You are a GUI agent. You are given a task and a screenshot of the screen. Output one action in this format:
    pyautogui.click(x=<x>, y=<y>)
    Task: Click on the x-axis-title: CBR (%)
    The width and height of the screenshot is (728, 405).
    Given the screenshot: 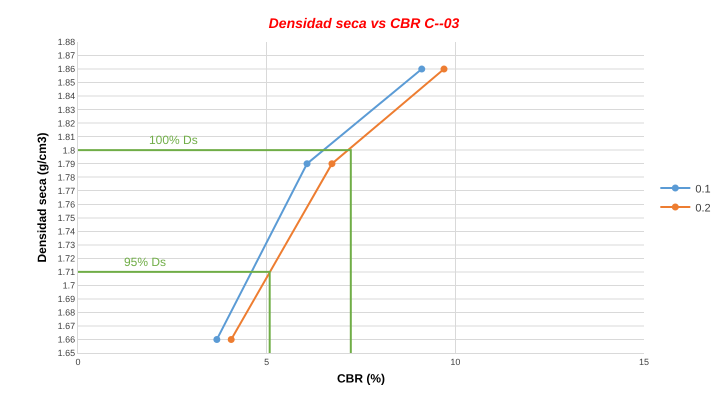 What is the action you would take?
    pyautogui.click(x=361, y=379)
    